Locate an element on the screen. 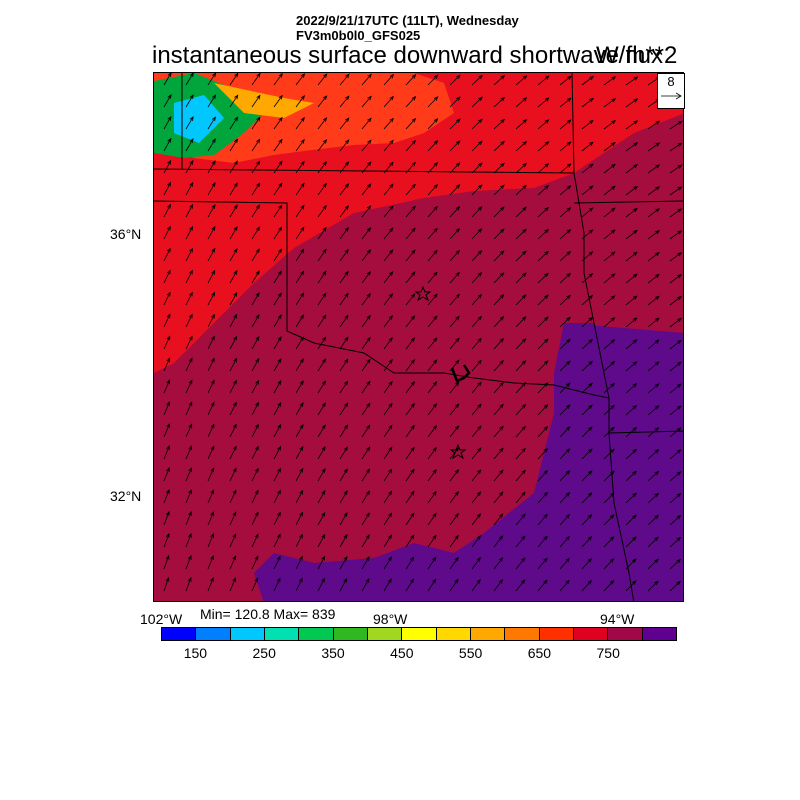  vector-arrow-icon is located at coordinates (671, 96).